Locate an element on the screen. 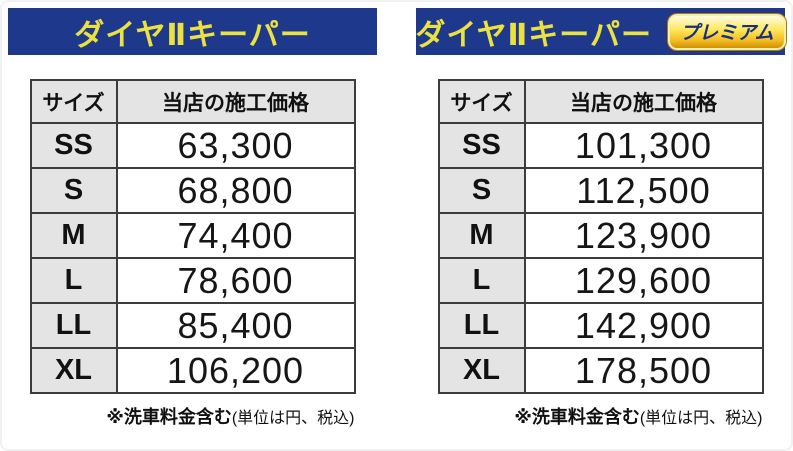 The image size is (793, 451). title-bar-standard: ダイヤⅡキーパー is located at coordinates (192, 31).